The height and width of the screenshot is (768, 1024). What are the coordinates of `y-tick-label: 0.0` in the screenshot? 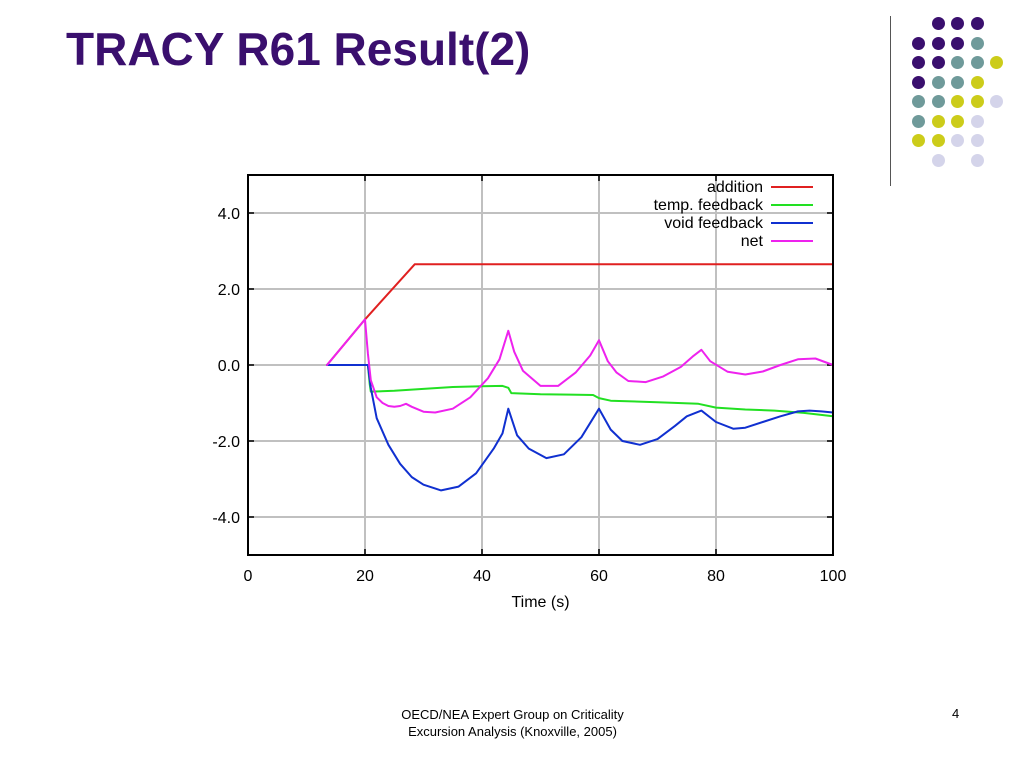 It's located at (229, 366).